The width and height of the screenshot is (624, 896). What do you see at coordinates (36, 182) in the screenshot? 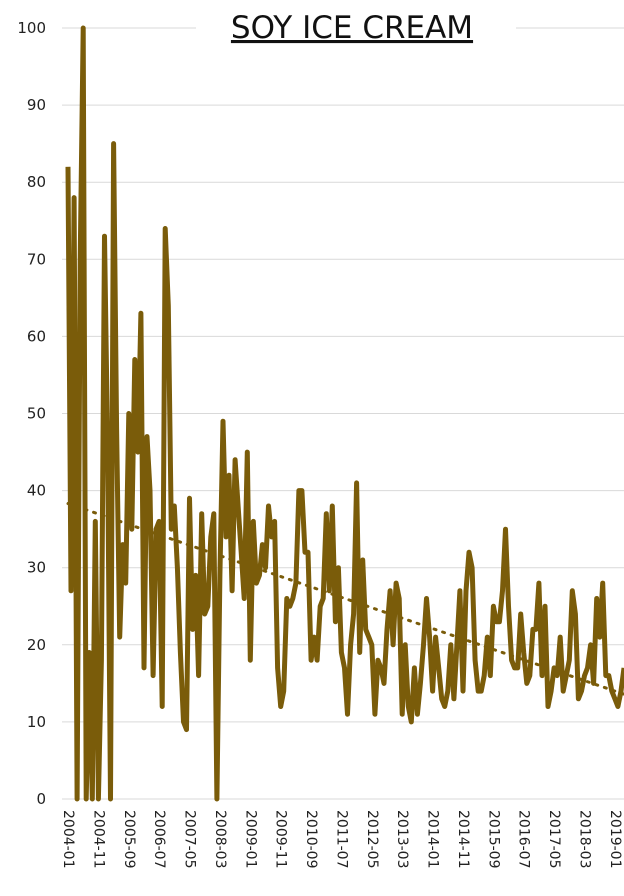
I see `y-tick-label: 80` at bounding box center [36, 182].